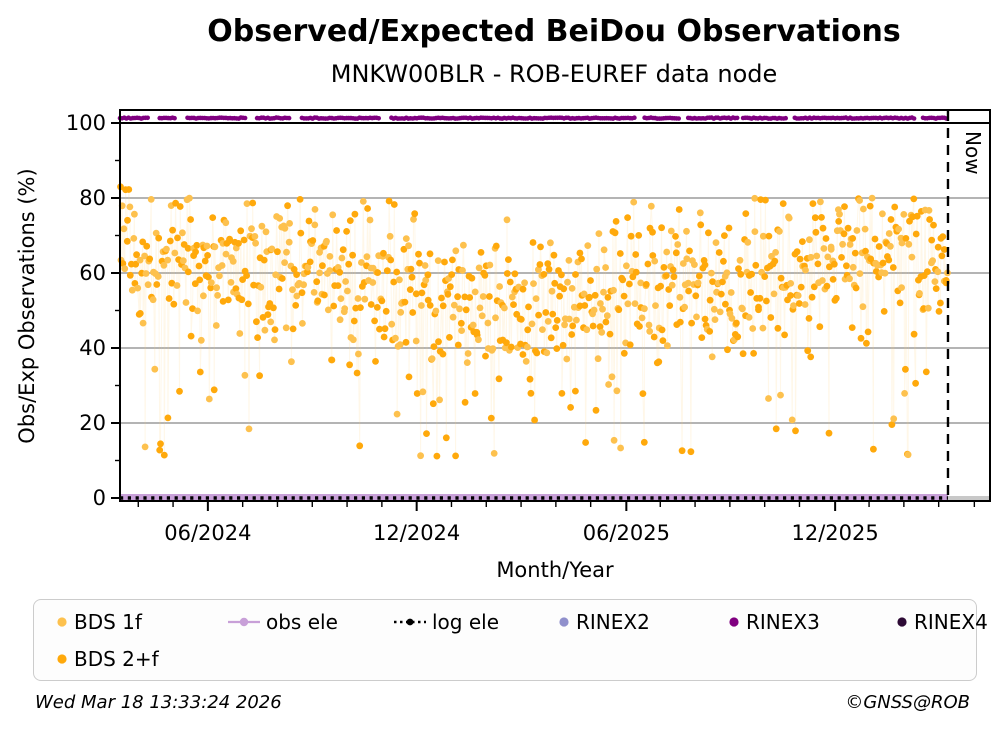  What do you see at coordinates (92, 273) in the screenshot?
I see `y-tick-label: 60` at bounding box center [92, 273].